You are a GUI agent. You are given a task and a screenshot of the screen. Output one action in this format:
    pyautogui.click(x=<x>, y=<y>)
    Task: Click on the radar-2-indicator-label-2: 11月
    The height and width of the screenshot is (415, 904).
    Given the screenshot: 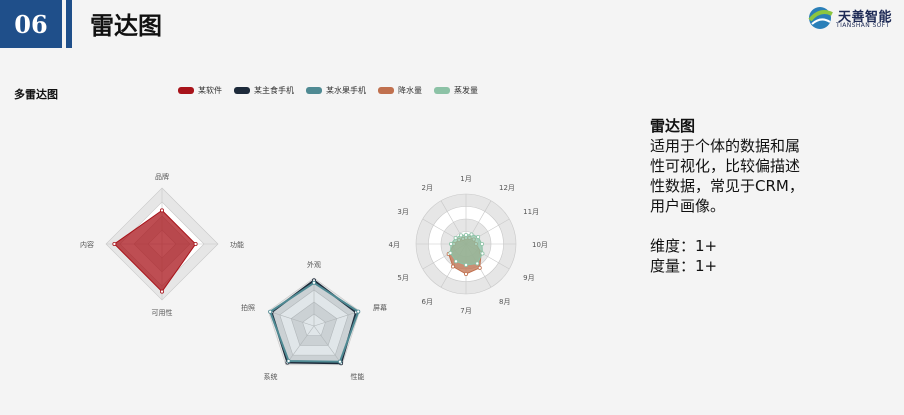 What is the action you would take?
    pyautogui.click(x=531, y=212)
    